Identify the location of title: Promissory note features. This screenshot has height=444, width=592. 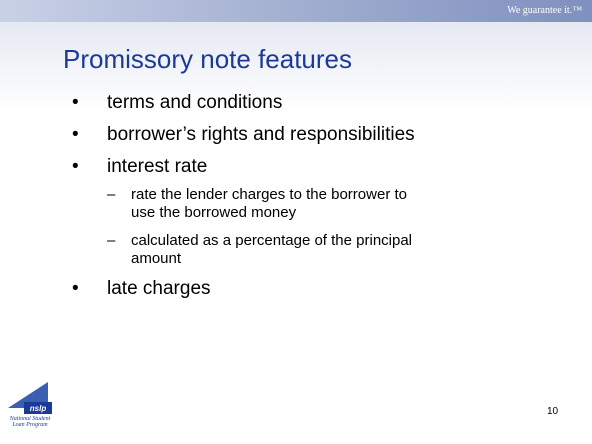
(208, 59).